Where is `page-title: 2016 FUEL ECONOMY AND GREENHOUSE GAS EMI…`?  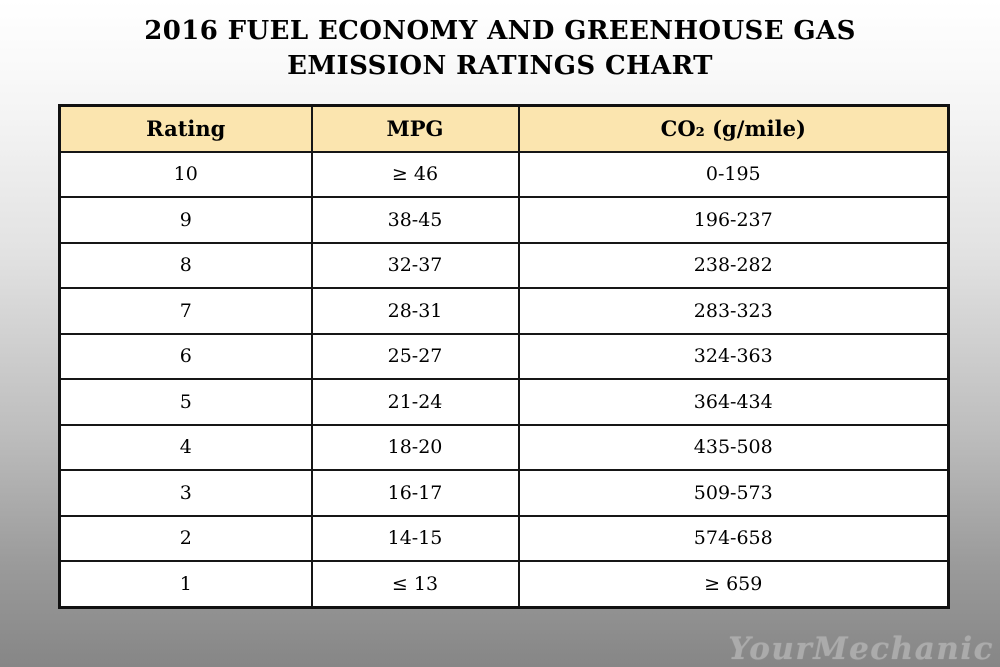 page-title: 2016 FUEL ECONOMY AND GREENHOUSE GAS EMI… is located at coordinates (500, 49).